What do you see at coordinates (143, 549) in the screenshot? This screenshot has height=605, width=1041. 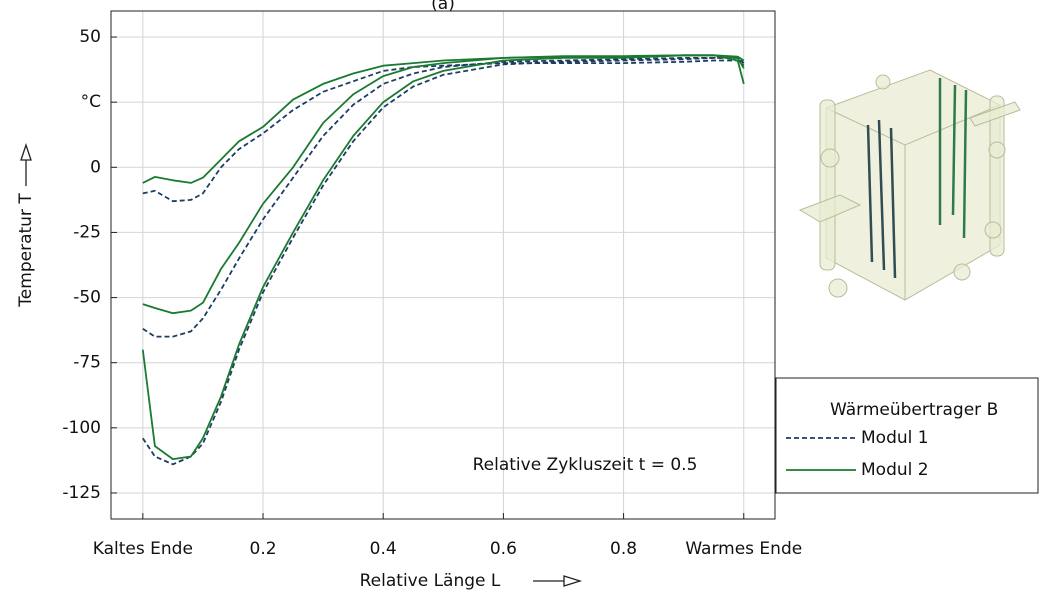 I see `x-tick-label: Kaltes Ende` at bounding box center [143, 549].